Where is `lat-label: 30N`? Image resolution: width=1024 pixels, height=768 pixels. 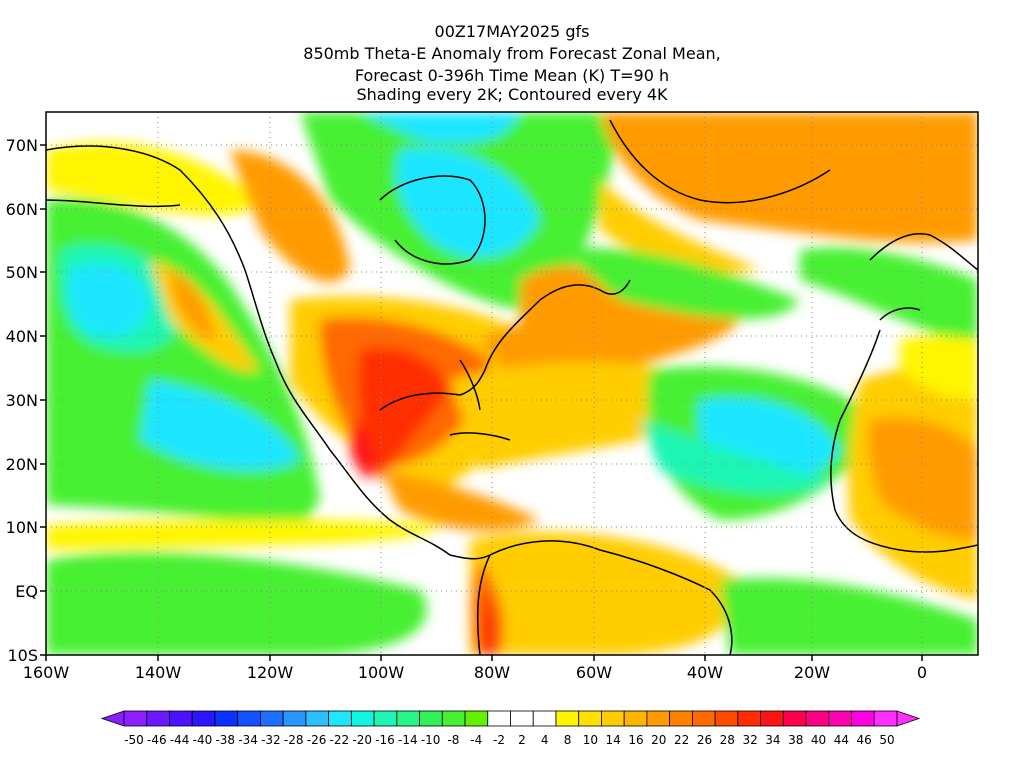
lat-label: 30N is located at coordinates (22, 400).